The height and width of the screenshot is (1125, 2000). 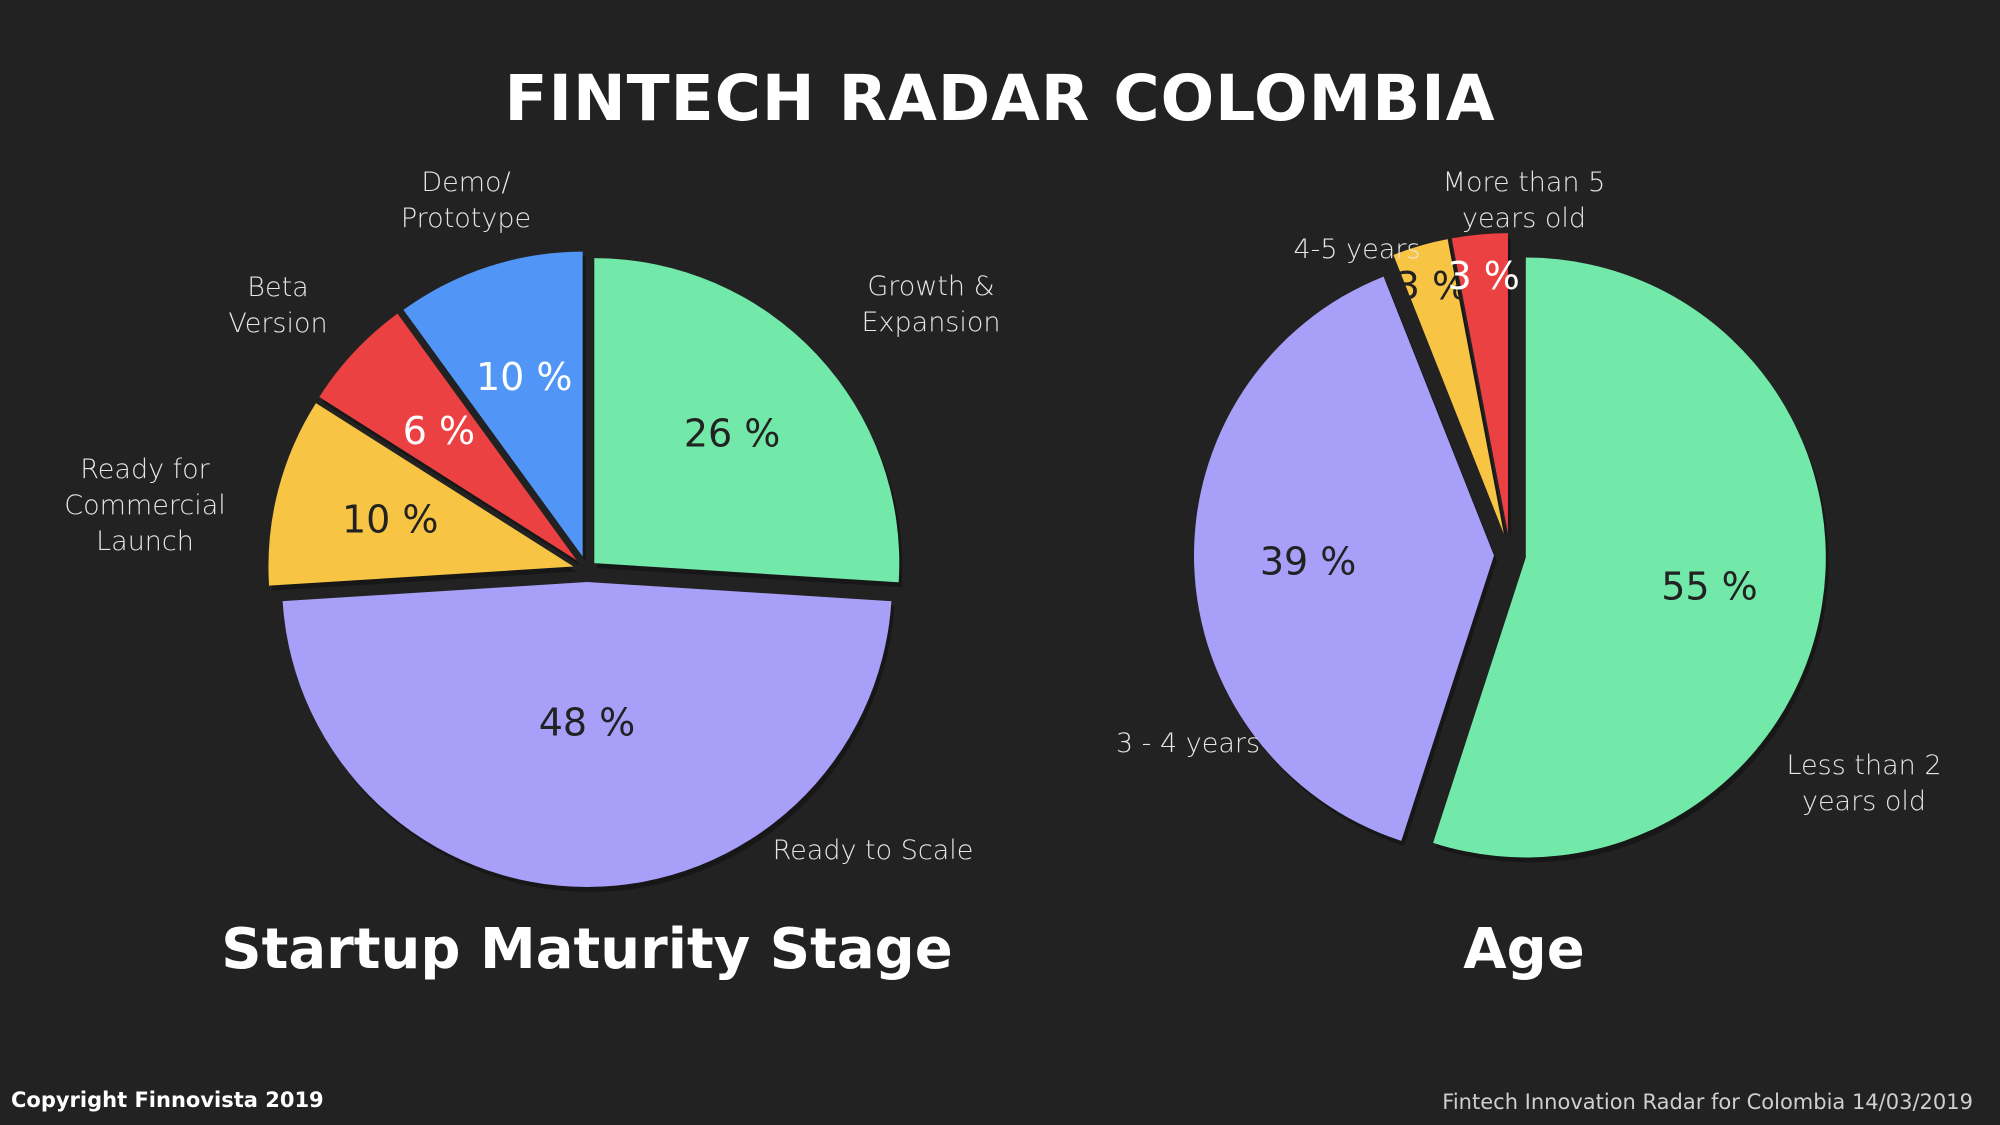 I want to click on slice-value-label: 48 %, so click(x=587, y=722).